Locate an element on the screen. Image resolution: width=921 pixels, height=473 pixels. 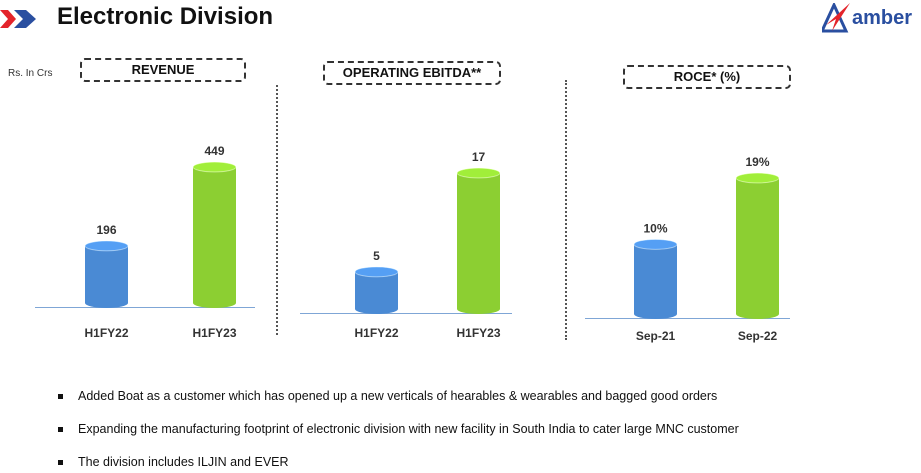
roce-header: ROCE* (%) is located at coordinates (707, 77).